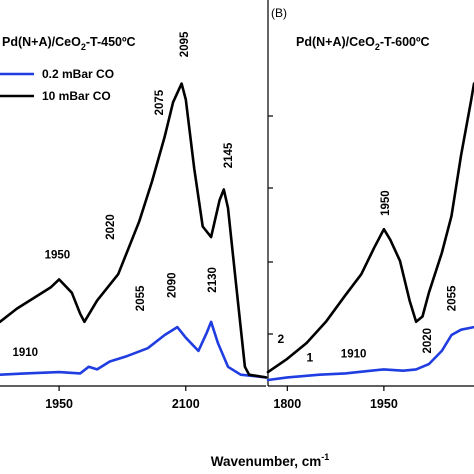 The image size is (474, 474). I want to click on panel-title: Pd(N+A)/CeO2-T-600ºC, so click(363, 43).